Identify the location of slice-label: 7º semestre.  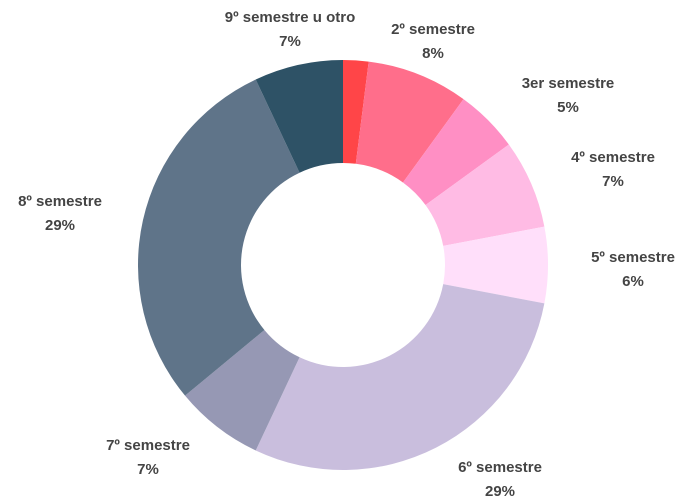
(148, 445).